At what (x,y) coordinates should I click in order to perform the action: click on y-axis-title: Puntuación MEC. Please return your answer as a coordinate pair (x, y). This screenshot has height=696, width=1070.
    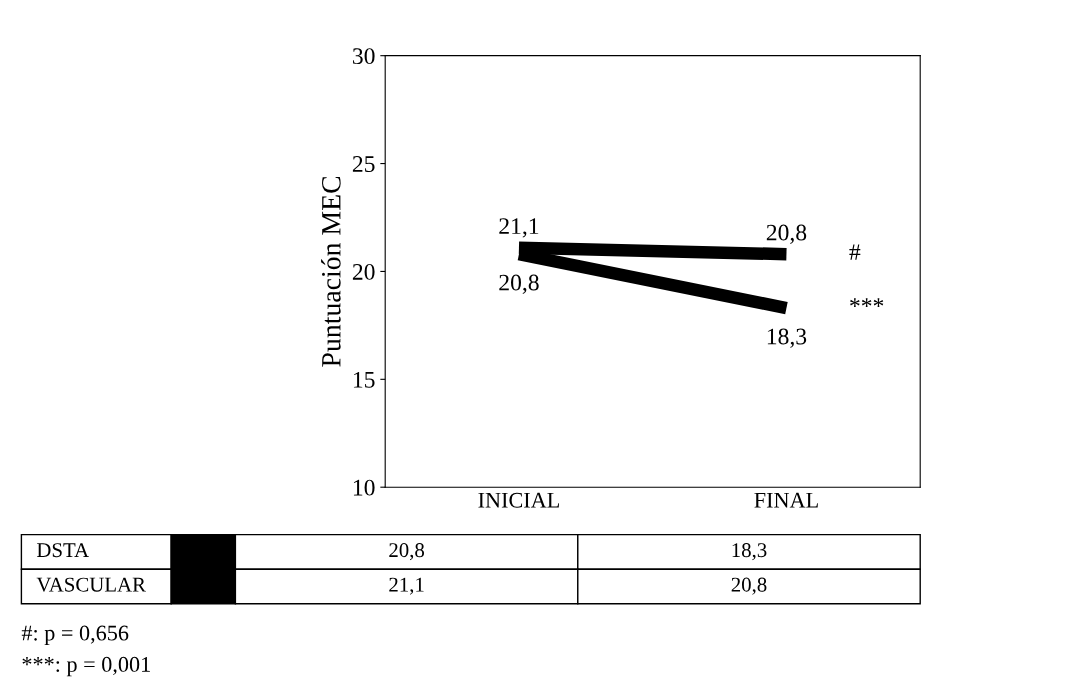
    Looking at the image, I should click on (331, 271).